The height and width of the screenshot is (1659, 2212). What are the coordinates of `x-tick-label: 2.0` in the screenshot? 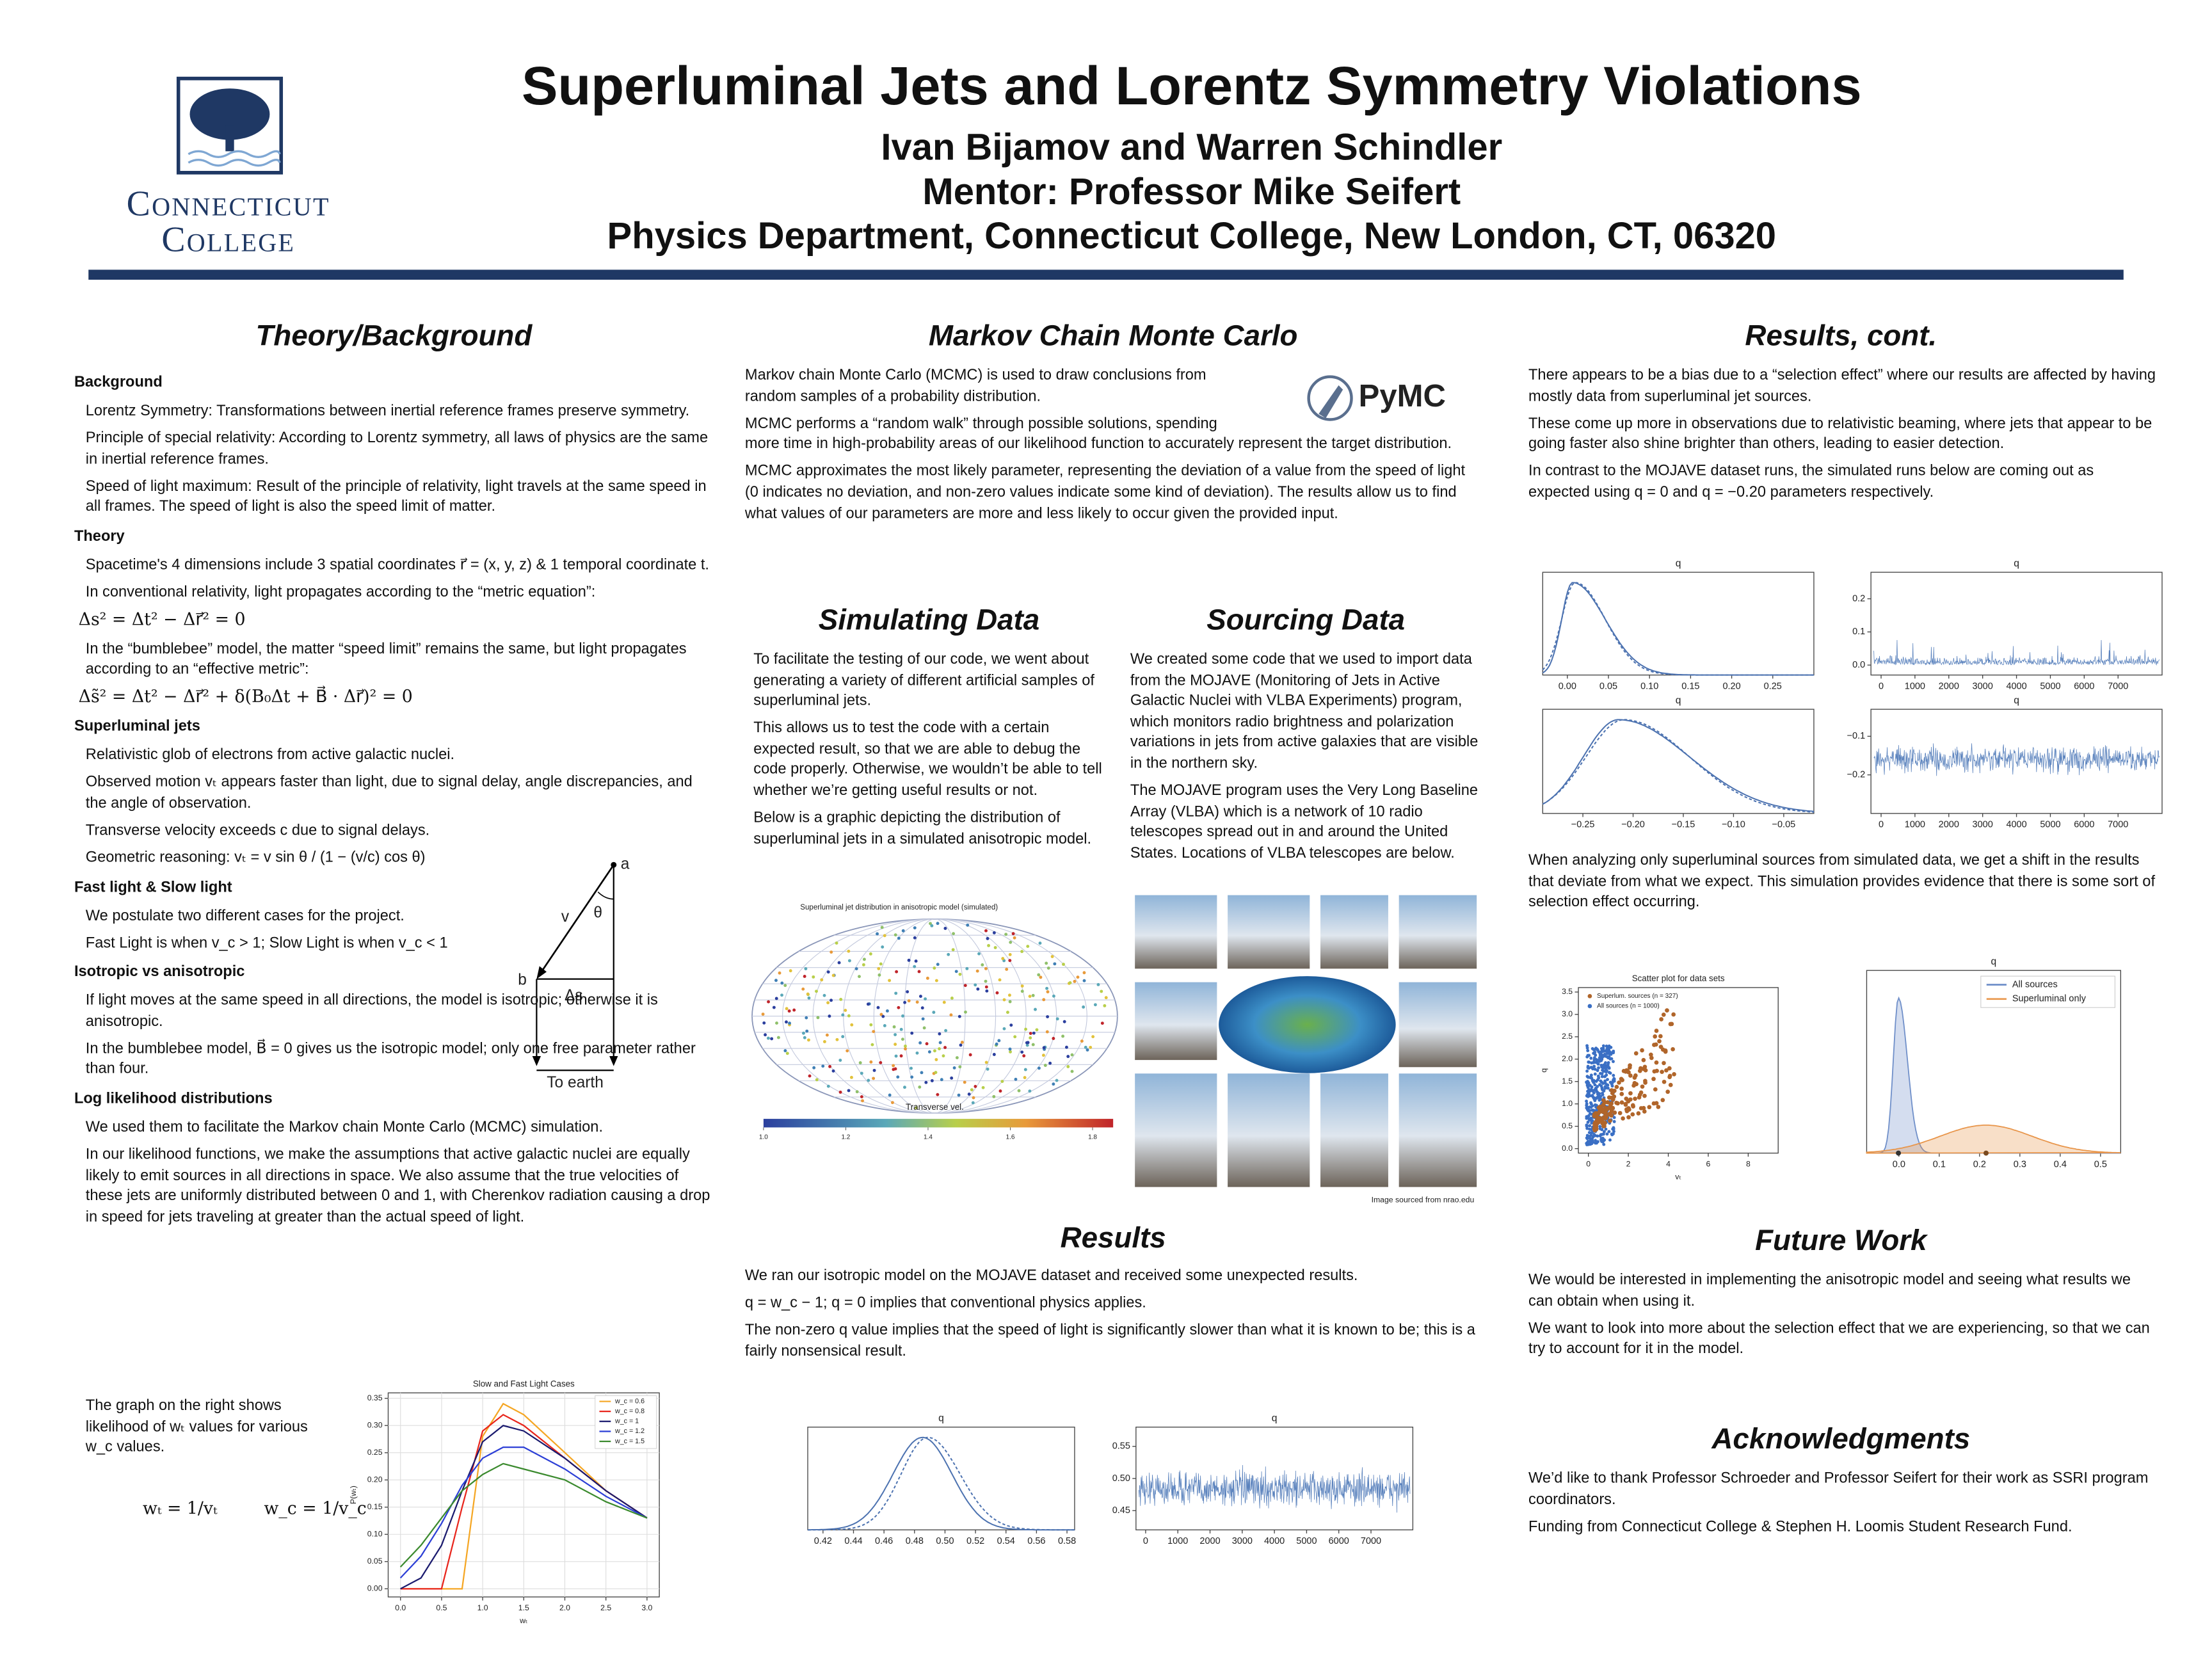 It's located at (564, 1607).